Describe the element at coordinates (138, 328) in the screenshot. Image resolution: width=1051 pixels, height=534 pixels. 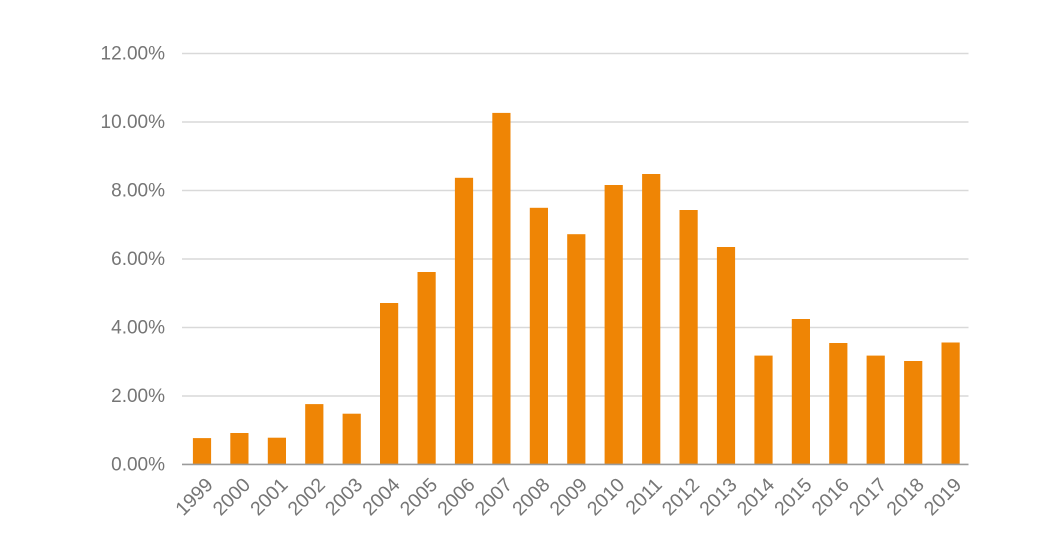
I see `svg-text: 4.00%` at that location.